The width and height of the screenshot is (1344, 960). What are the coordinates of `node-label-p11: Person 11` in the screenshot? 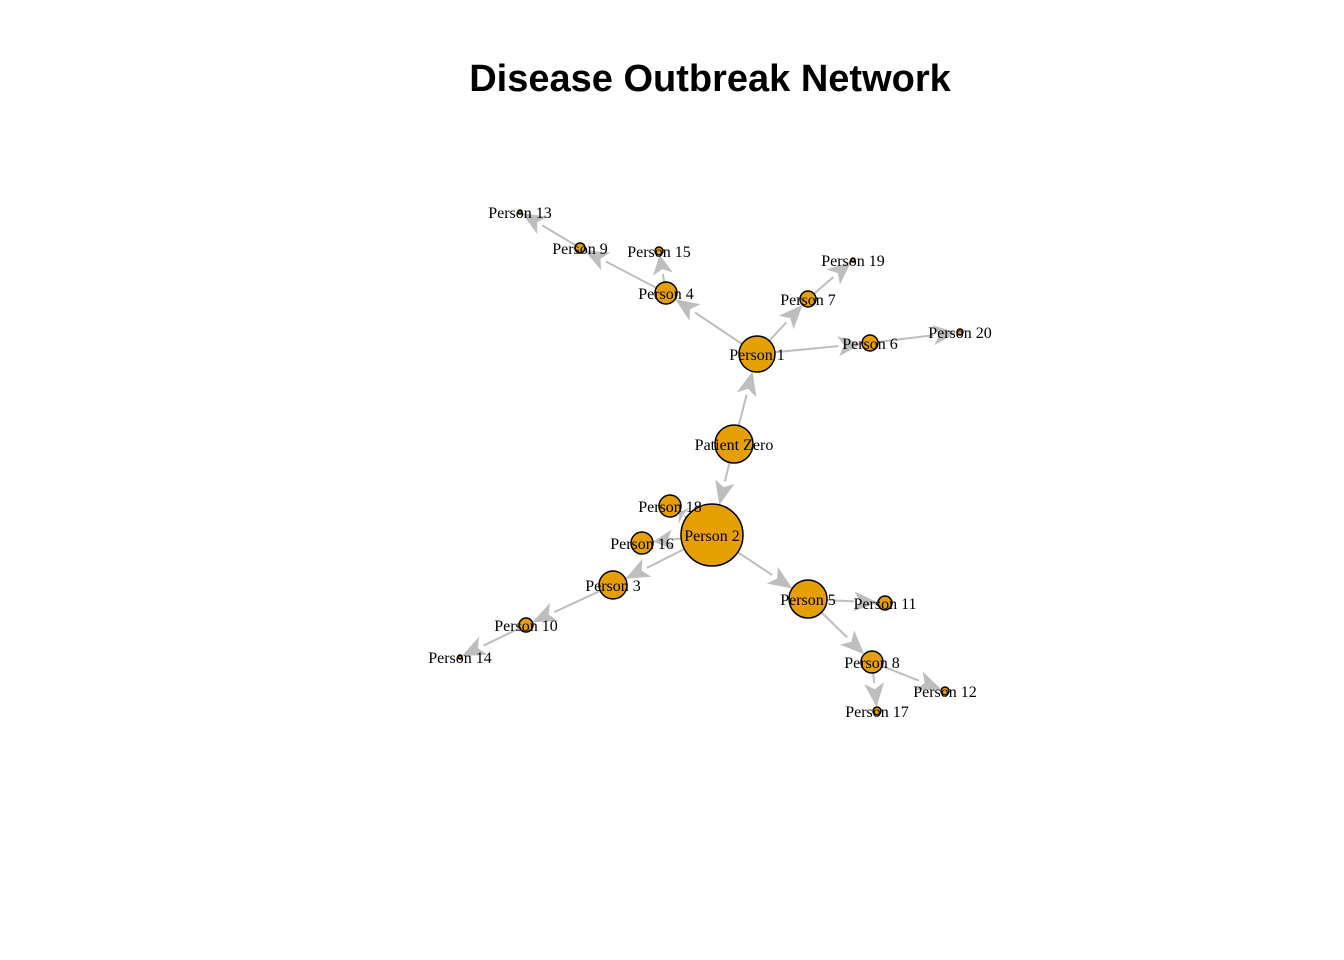 It's located at (885, 604).